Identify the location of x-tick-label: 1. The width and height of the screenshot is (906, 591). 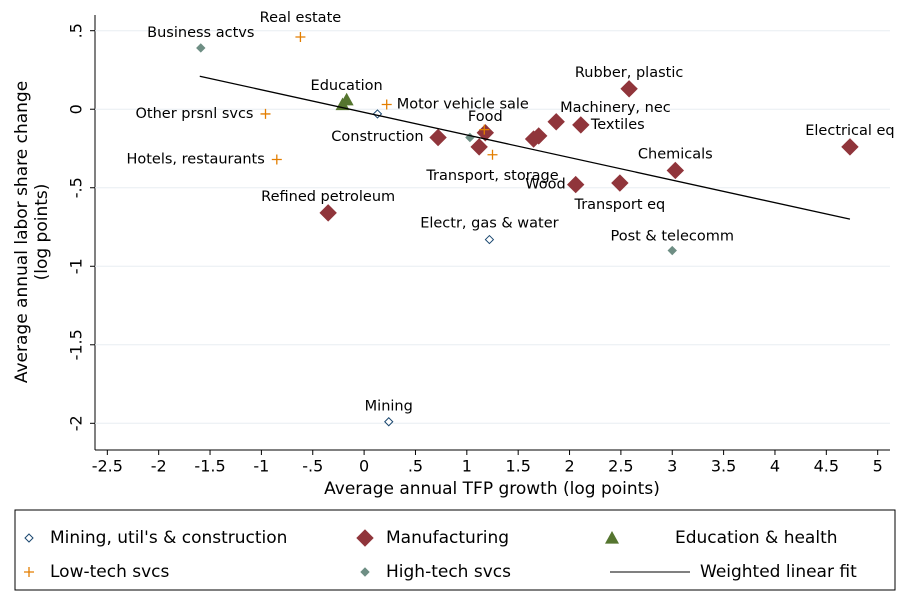
(467, 466).